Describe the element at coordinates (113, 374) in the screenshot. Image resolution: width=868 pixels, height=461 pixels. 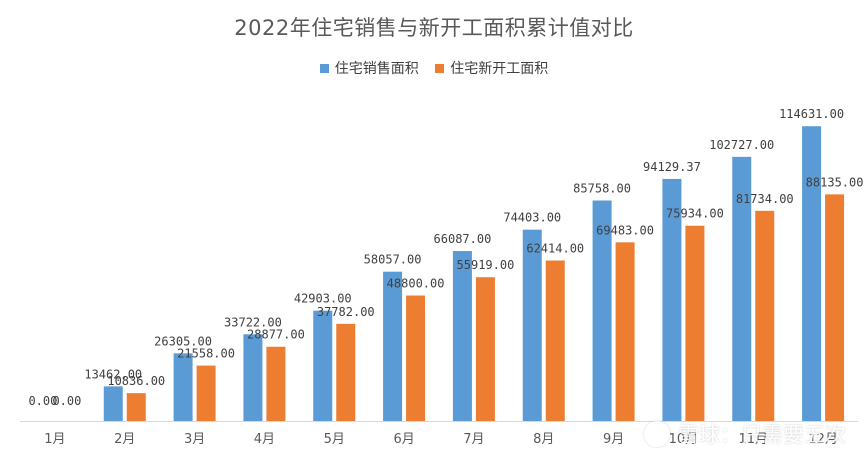
I see `data-label-sales-2: 13462.00` at that location.